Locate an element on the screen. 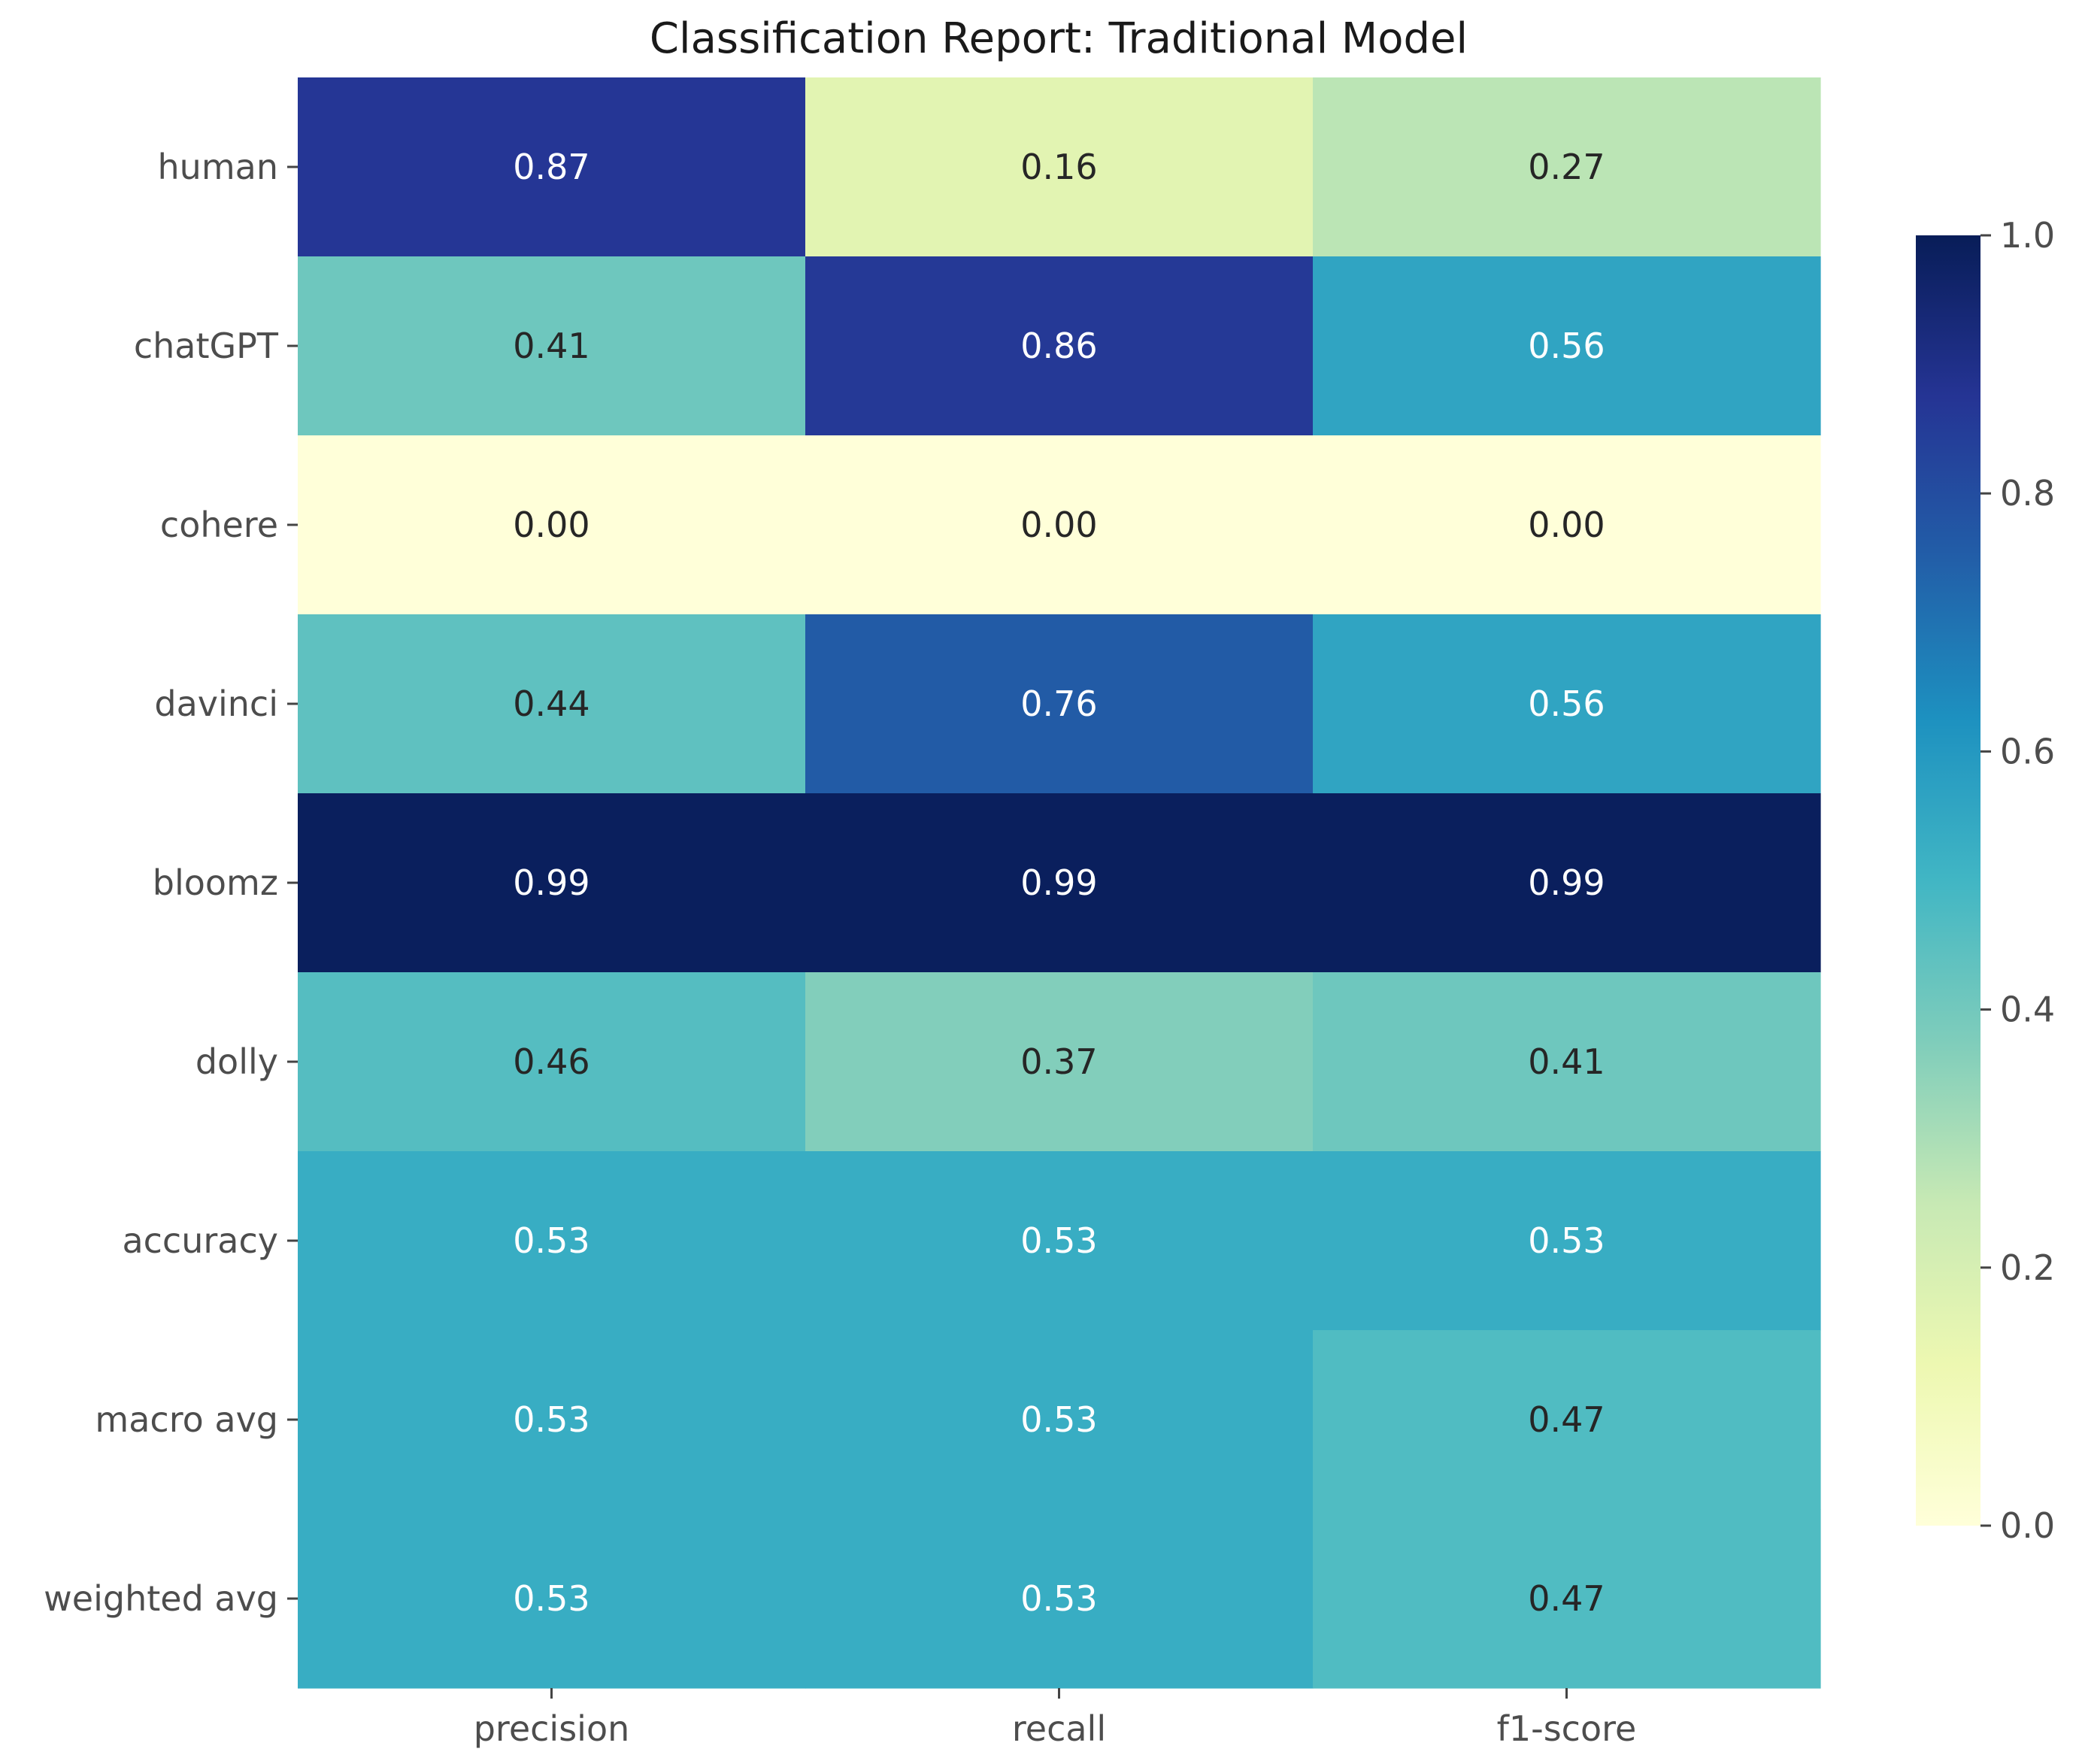 Image resolution: width=2082 pixels, height=1764 pixels. cell-weighted-avg-recall is located at coordinates (1059, 1599).